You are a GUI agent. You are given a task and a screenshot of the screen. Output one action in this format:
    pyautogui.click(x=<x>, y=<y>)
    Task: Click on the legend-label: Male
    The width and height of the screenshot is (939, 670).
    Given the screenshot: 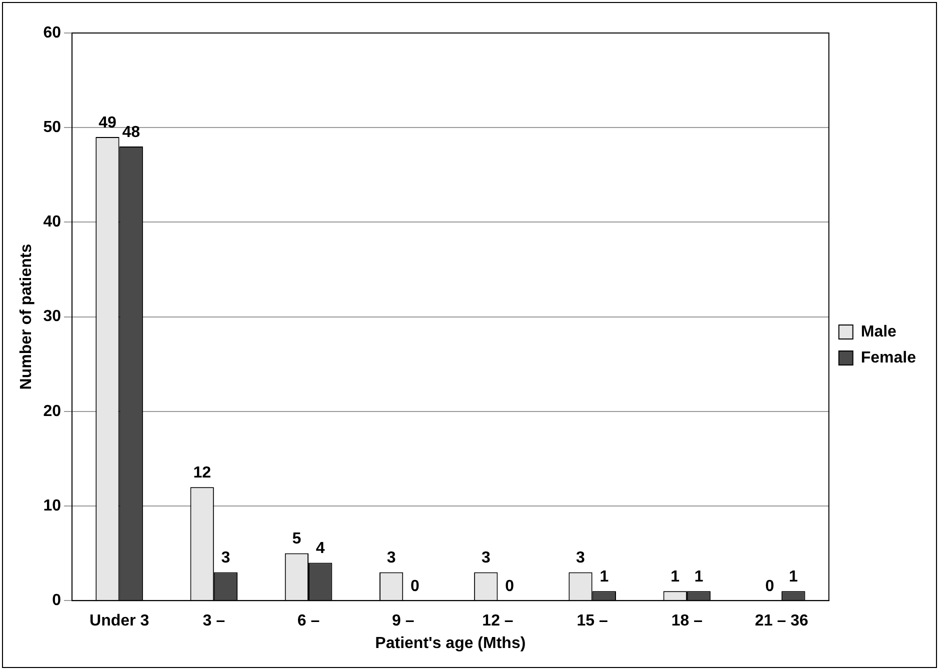 What is the action you would take?
    pyautogui.click(x=878, y=331)
    